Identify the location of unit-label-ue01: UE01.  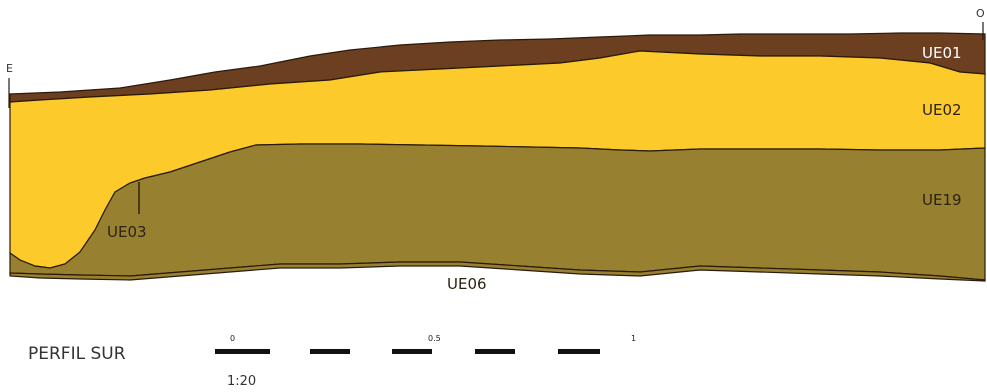
(942, 53).